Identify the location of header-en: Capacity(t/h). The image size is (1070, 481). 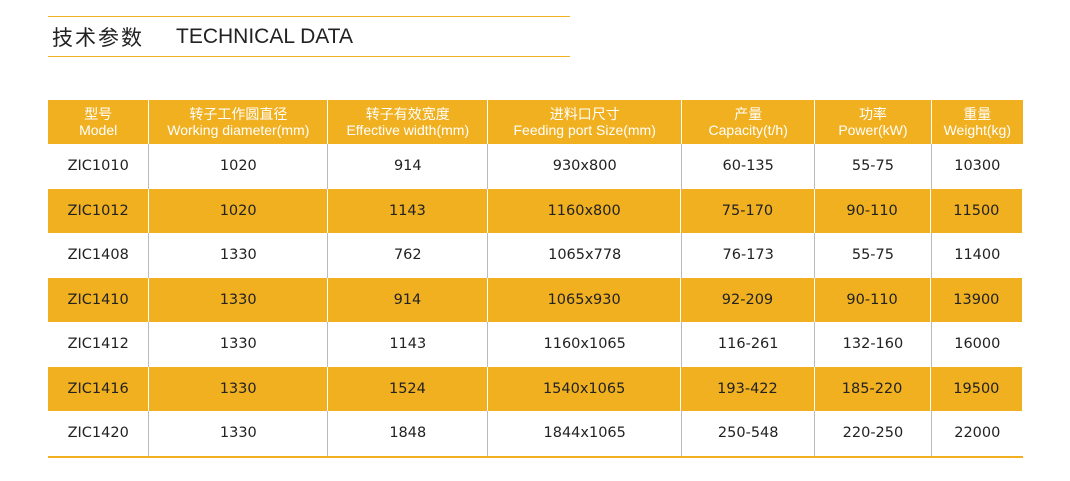
(748, 130).